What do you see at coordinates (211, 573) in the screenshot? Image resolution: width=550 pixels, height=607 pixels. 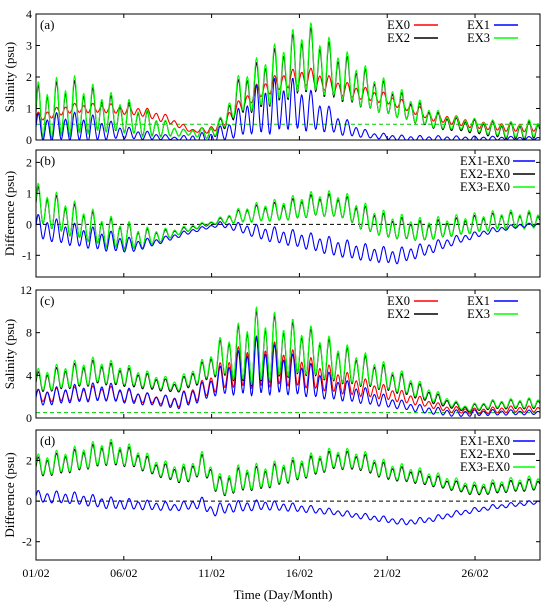 I see `x-tick-label: 11/02` at bounding box center [211, 573].